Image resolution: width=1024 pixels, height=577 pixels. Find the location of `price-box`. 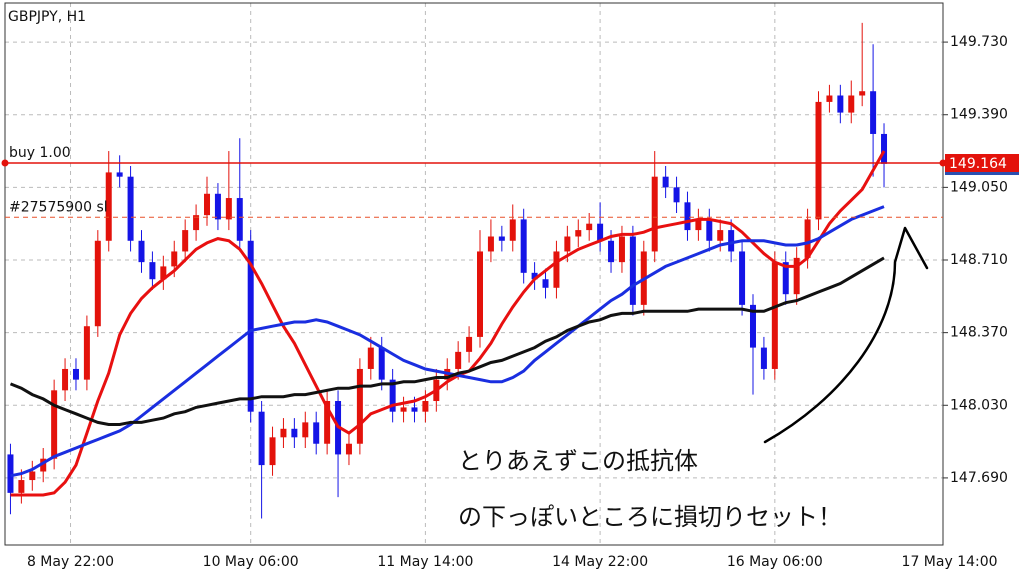

price-box is located at coordinates (982, 163).